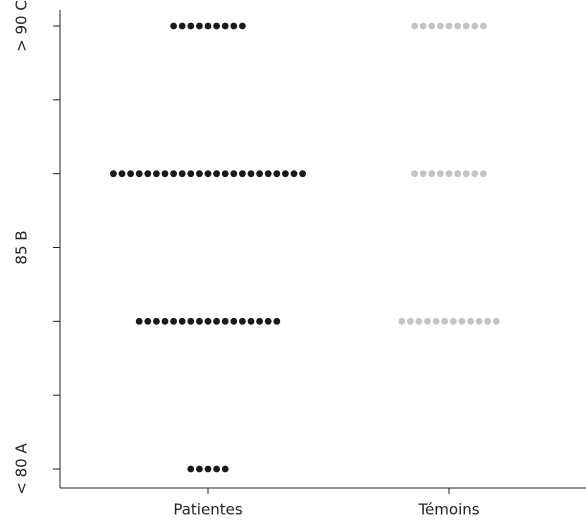 The image size is (586, 522). Describe the element at coordinates (448, 510) in the screenshot. I see `x-tick-label: Témoins` at that location.